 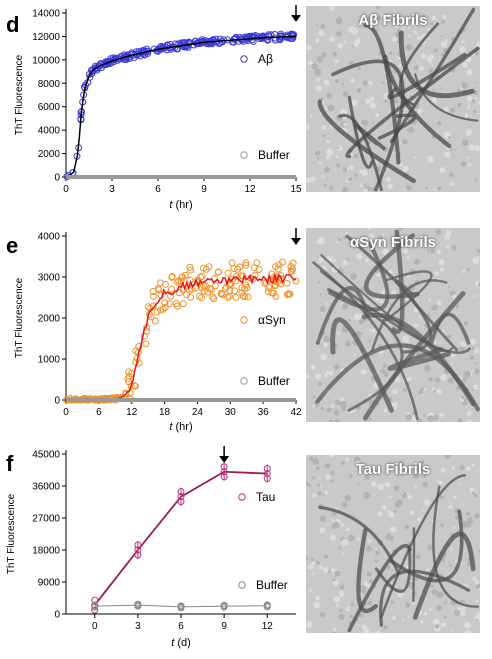 I want to click on micrograph-asyn: αSyn Fibrils, so click(x=393, y=325).